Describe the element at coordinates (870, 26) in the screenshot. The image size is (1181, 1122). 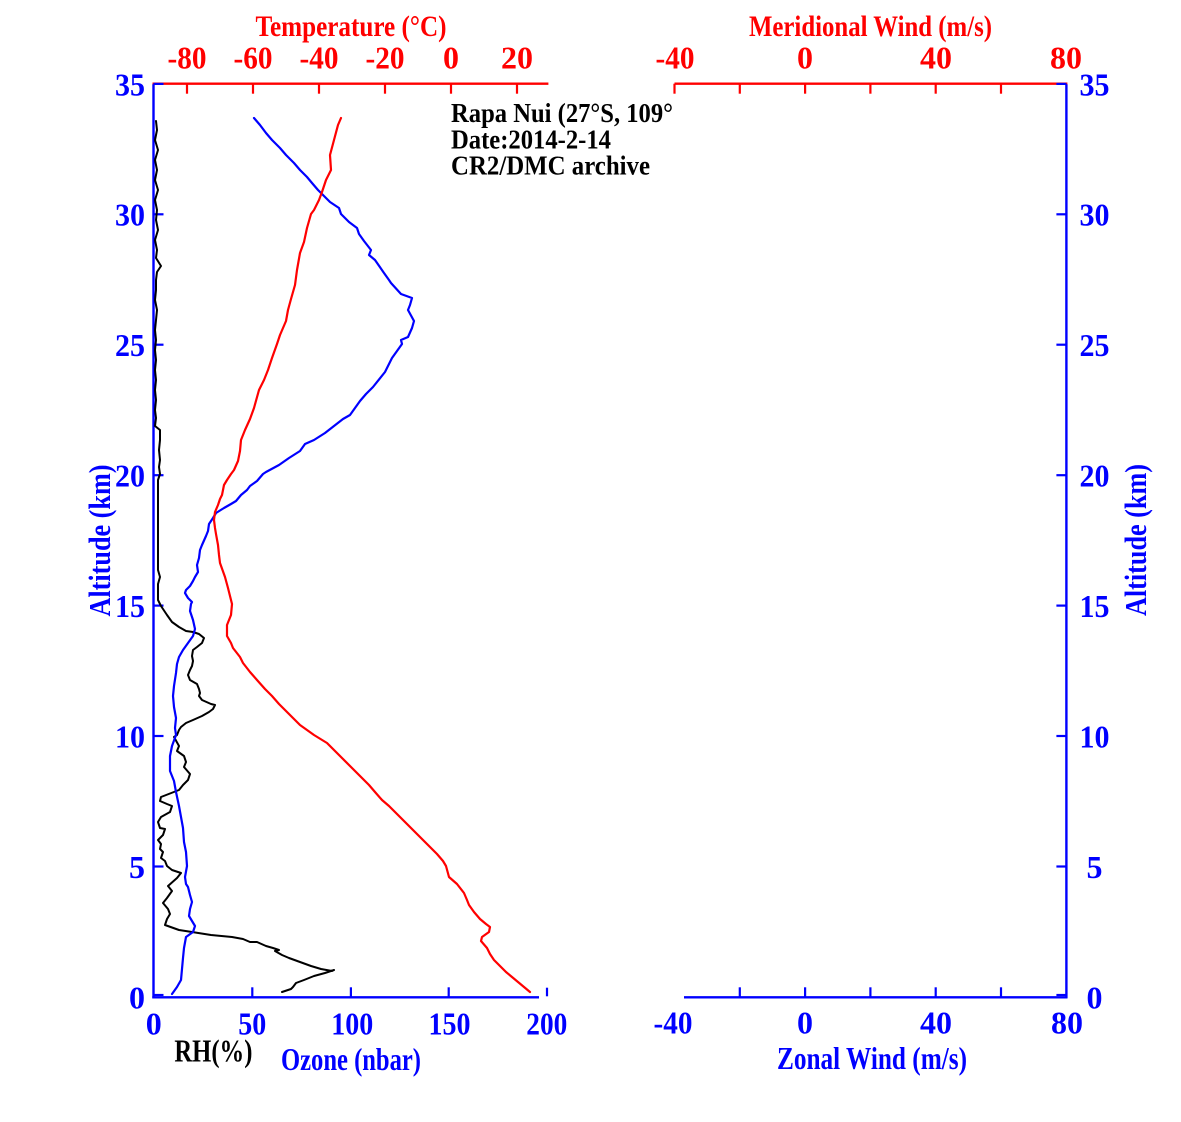
I see `svg-text: Meridional Wind (m/s)` at that location.